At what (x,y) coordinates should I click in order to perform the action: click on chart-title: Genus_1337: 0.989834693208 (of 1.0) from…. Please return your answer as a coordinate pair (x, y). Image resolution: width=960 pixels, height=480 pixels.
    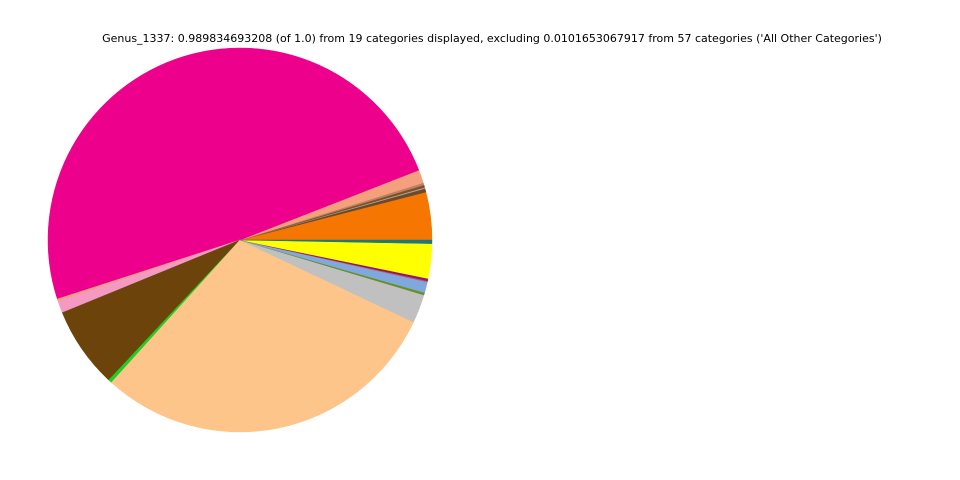
    Looking at the image, I should click on (492, 38).